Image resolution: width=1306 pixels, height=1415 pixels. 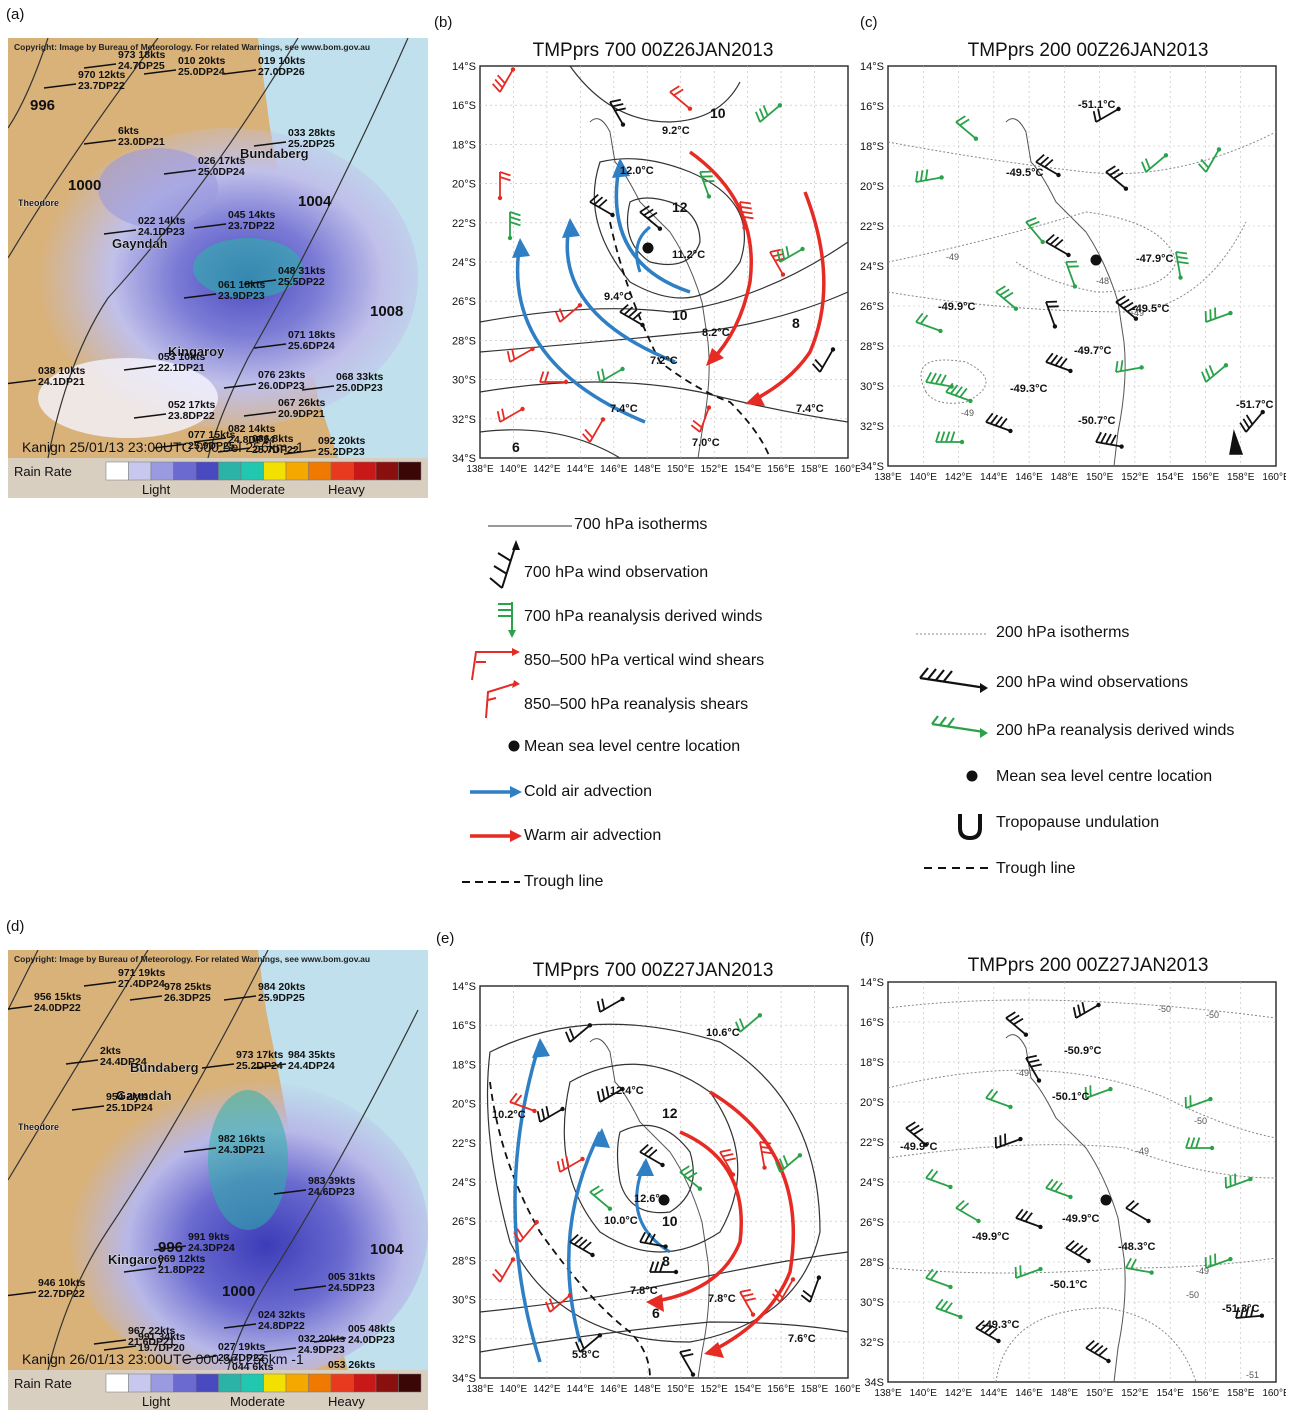 I want to click on isotherm-value-label: 10, so click(x=680, y=315).